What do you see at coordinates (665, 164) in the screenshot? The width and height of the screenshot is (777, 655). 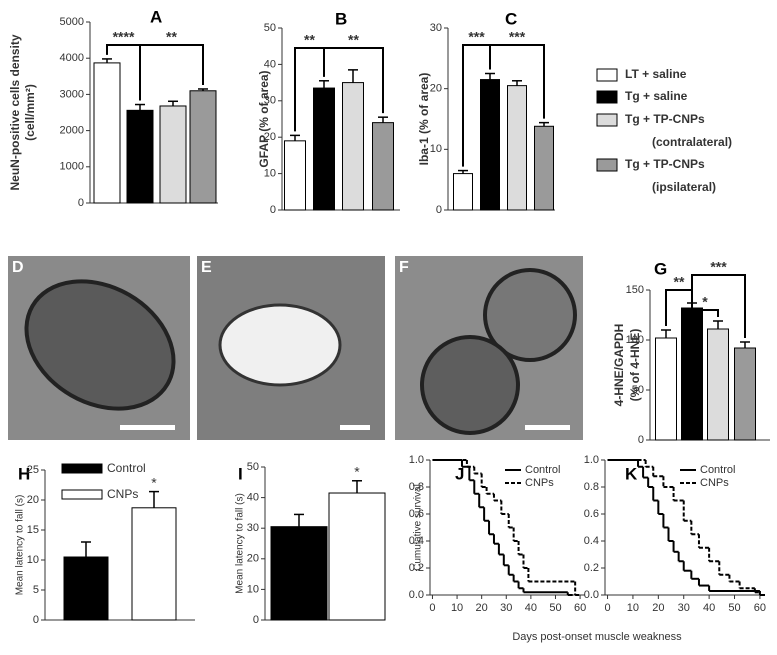 I see `legend-label: Tg + TP-CNPs` at bounding box center [665, 164].